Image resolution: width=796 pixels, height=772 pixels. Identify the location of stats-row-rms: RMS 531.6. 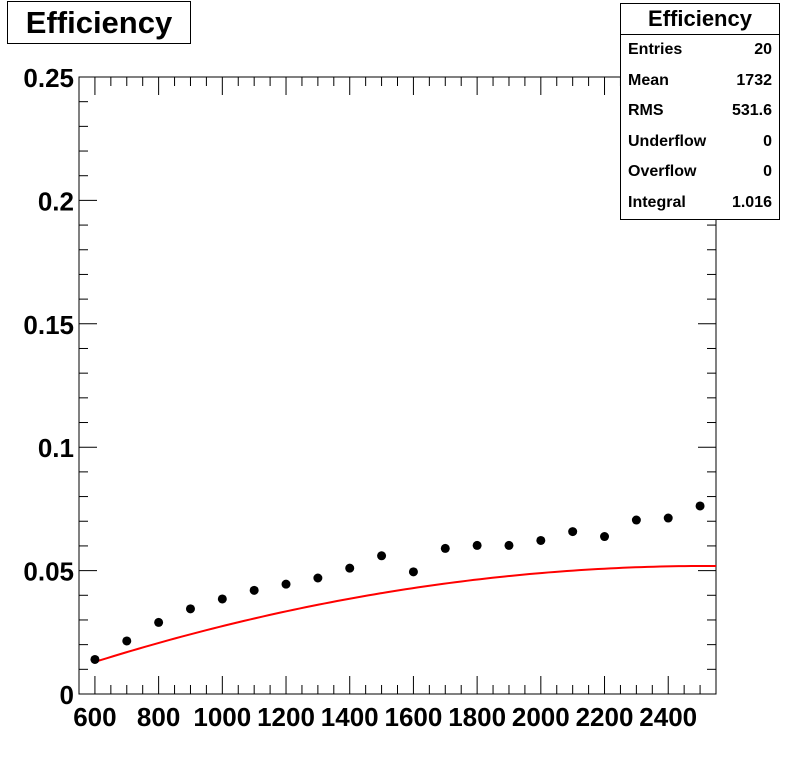
(700, 111).